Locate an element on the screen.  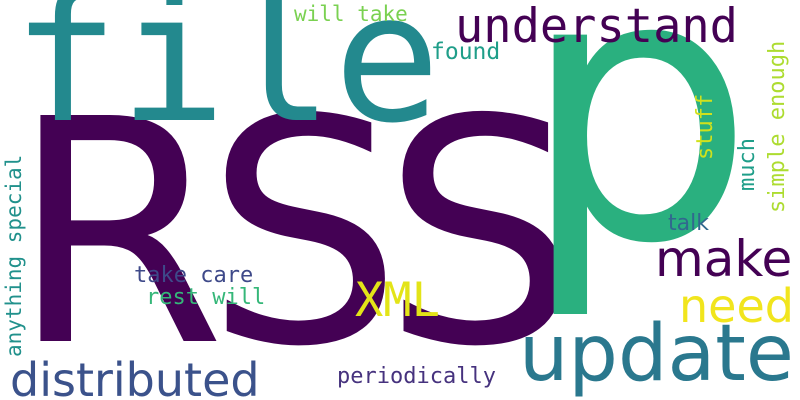
word-stuff: stuff is located at coordinates (705, 126).